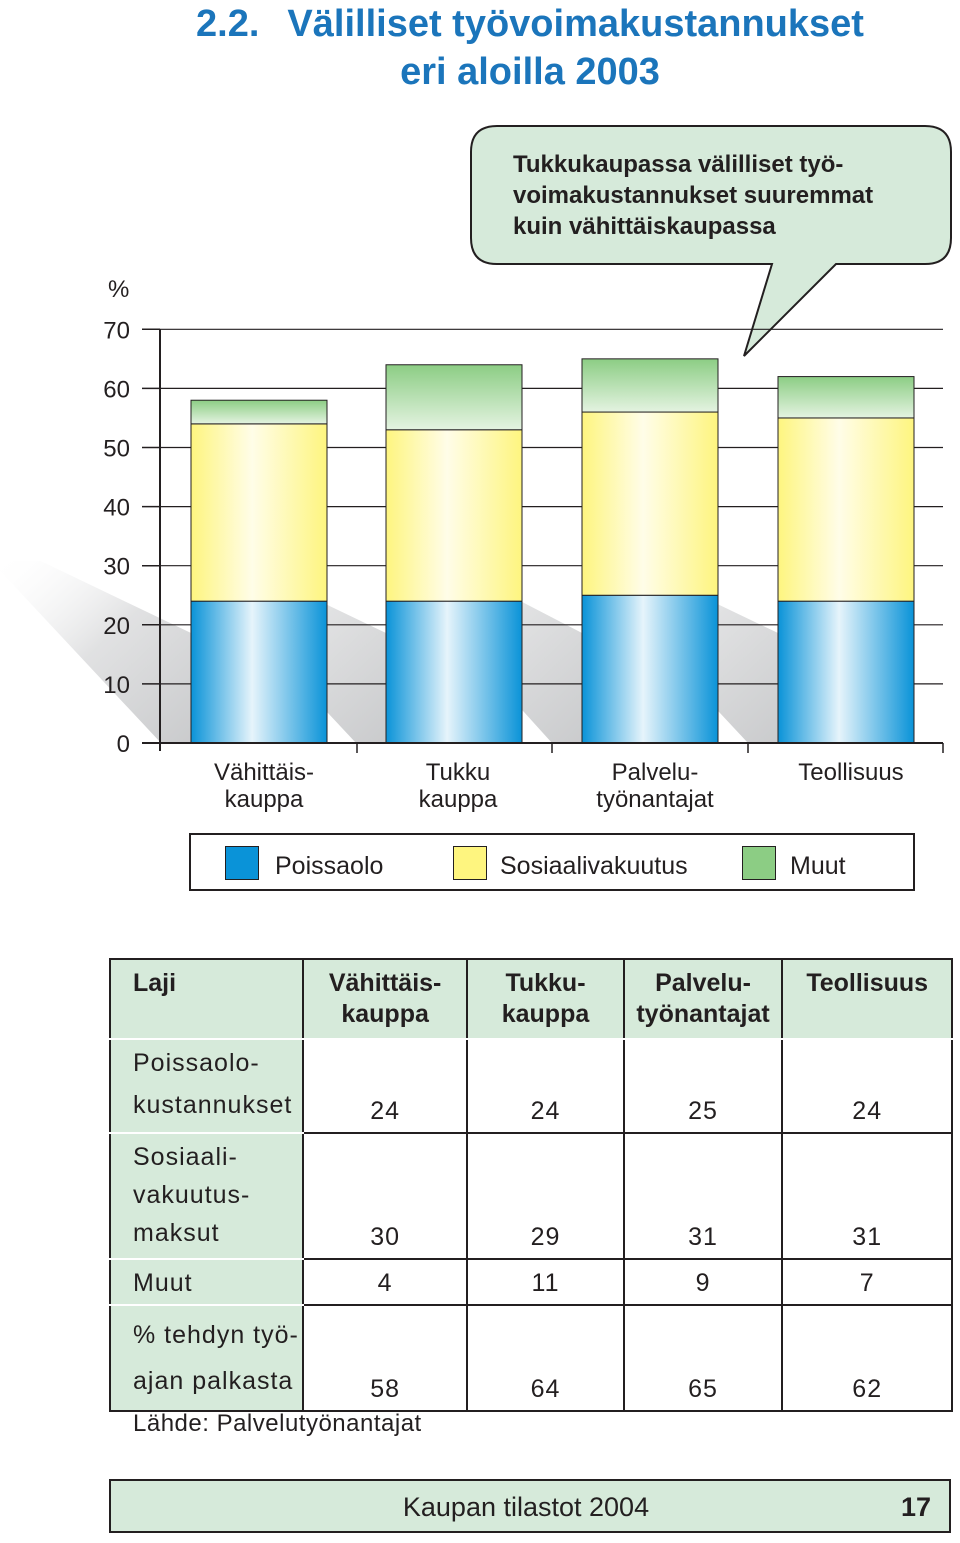  What do you see at coordinates (116, 449) in the screenshot?
I see `y-tick-label: 50` at bounding box center [116, 449].